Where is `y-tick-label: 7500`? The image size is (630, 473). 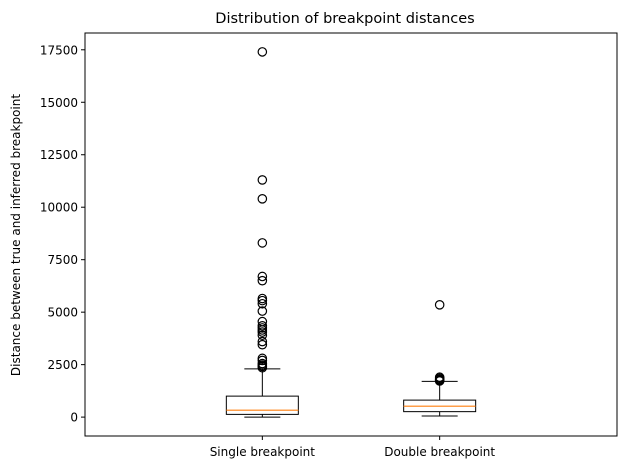 y-tick-label: 7500 is located at coordinates (62, 260).